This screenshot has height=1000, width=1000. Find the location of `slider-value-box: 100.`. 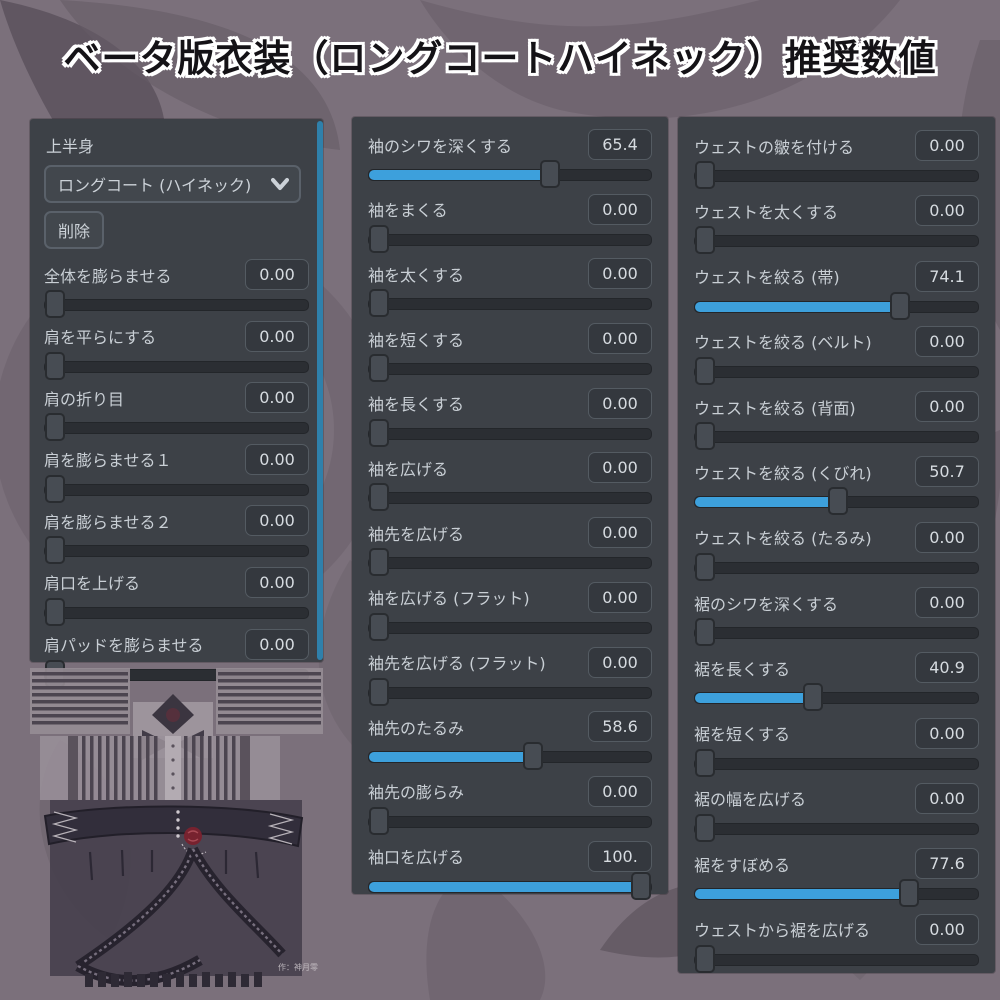

slider-value-box: 100. is located at coordinates (620, 856).